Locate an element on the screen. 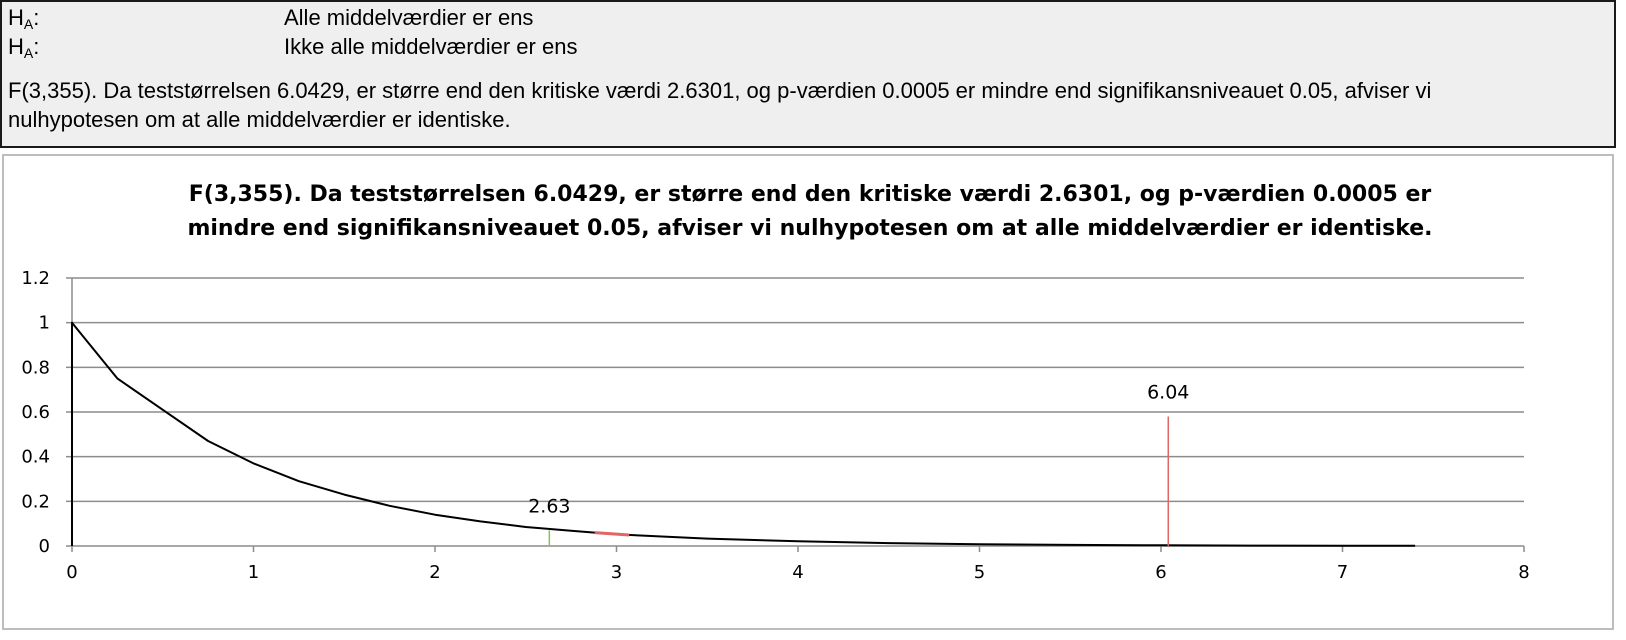 The height and width of the screenshot is (640, 1626). y-tick-label-5: 1 is located at coordinates (44, 323).